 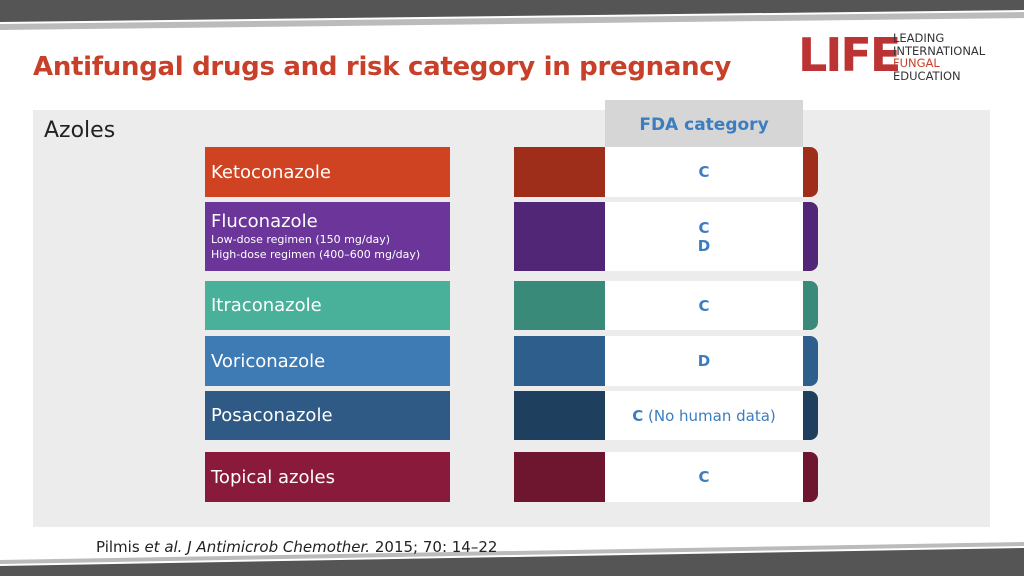 What do you see at coordinates (512, 21) in the screenshot?
I see `top-strip` at bounding box center [512, 21].